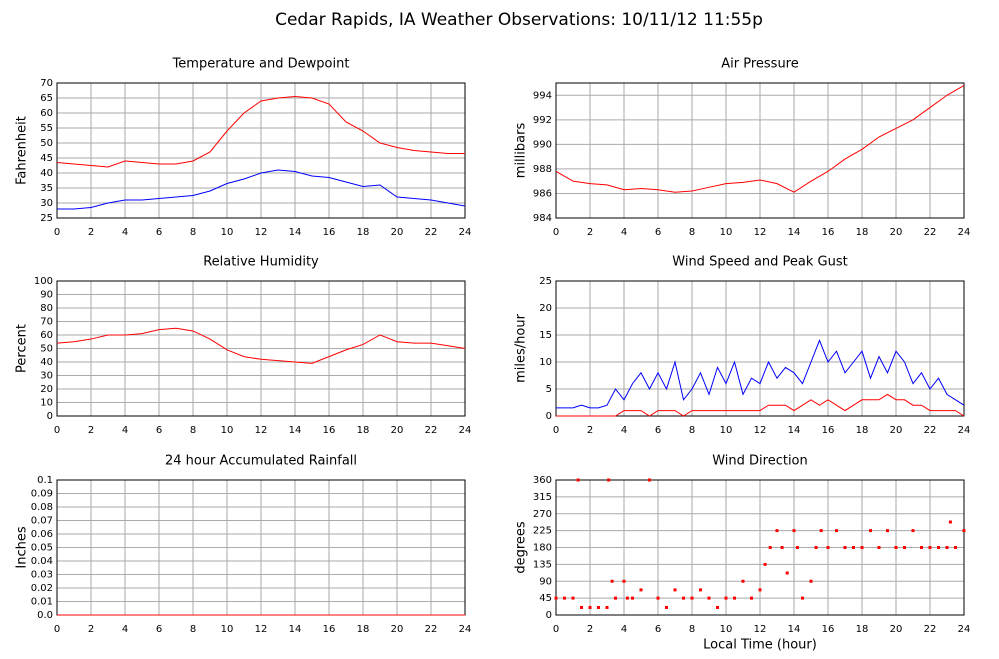  Describe the element at coordinates (542, 497) in the screenshot. I see `y-tick-label: 315` at that location.